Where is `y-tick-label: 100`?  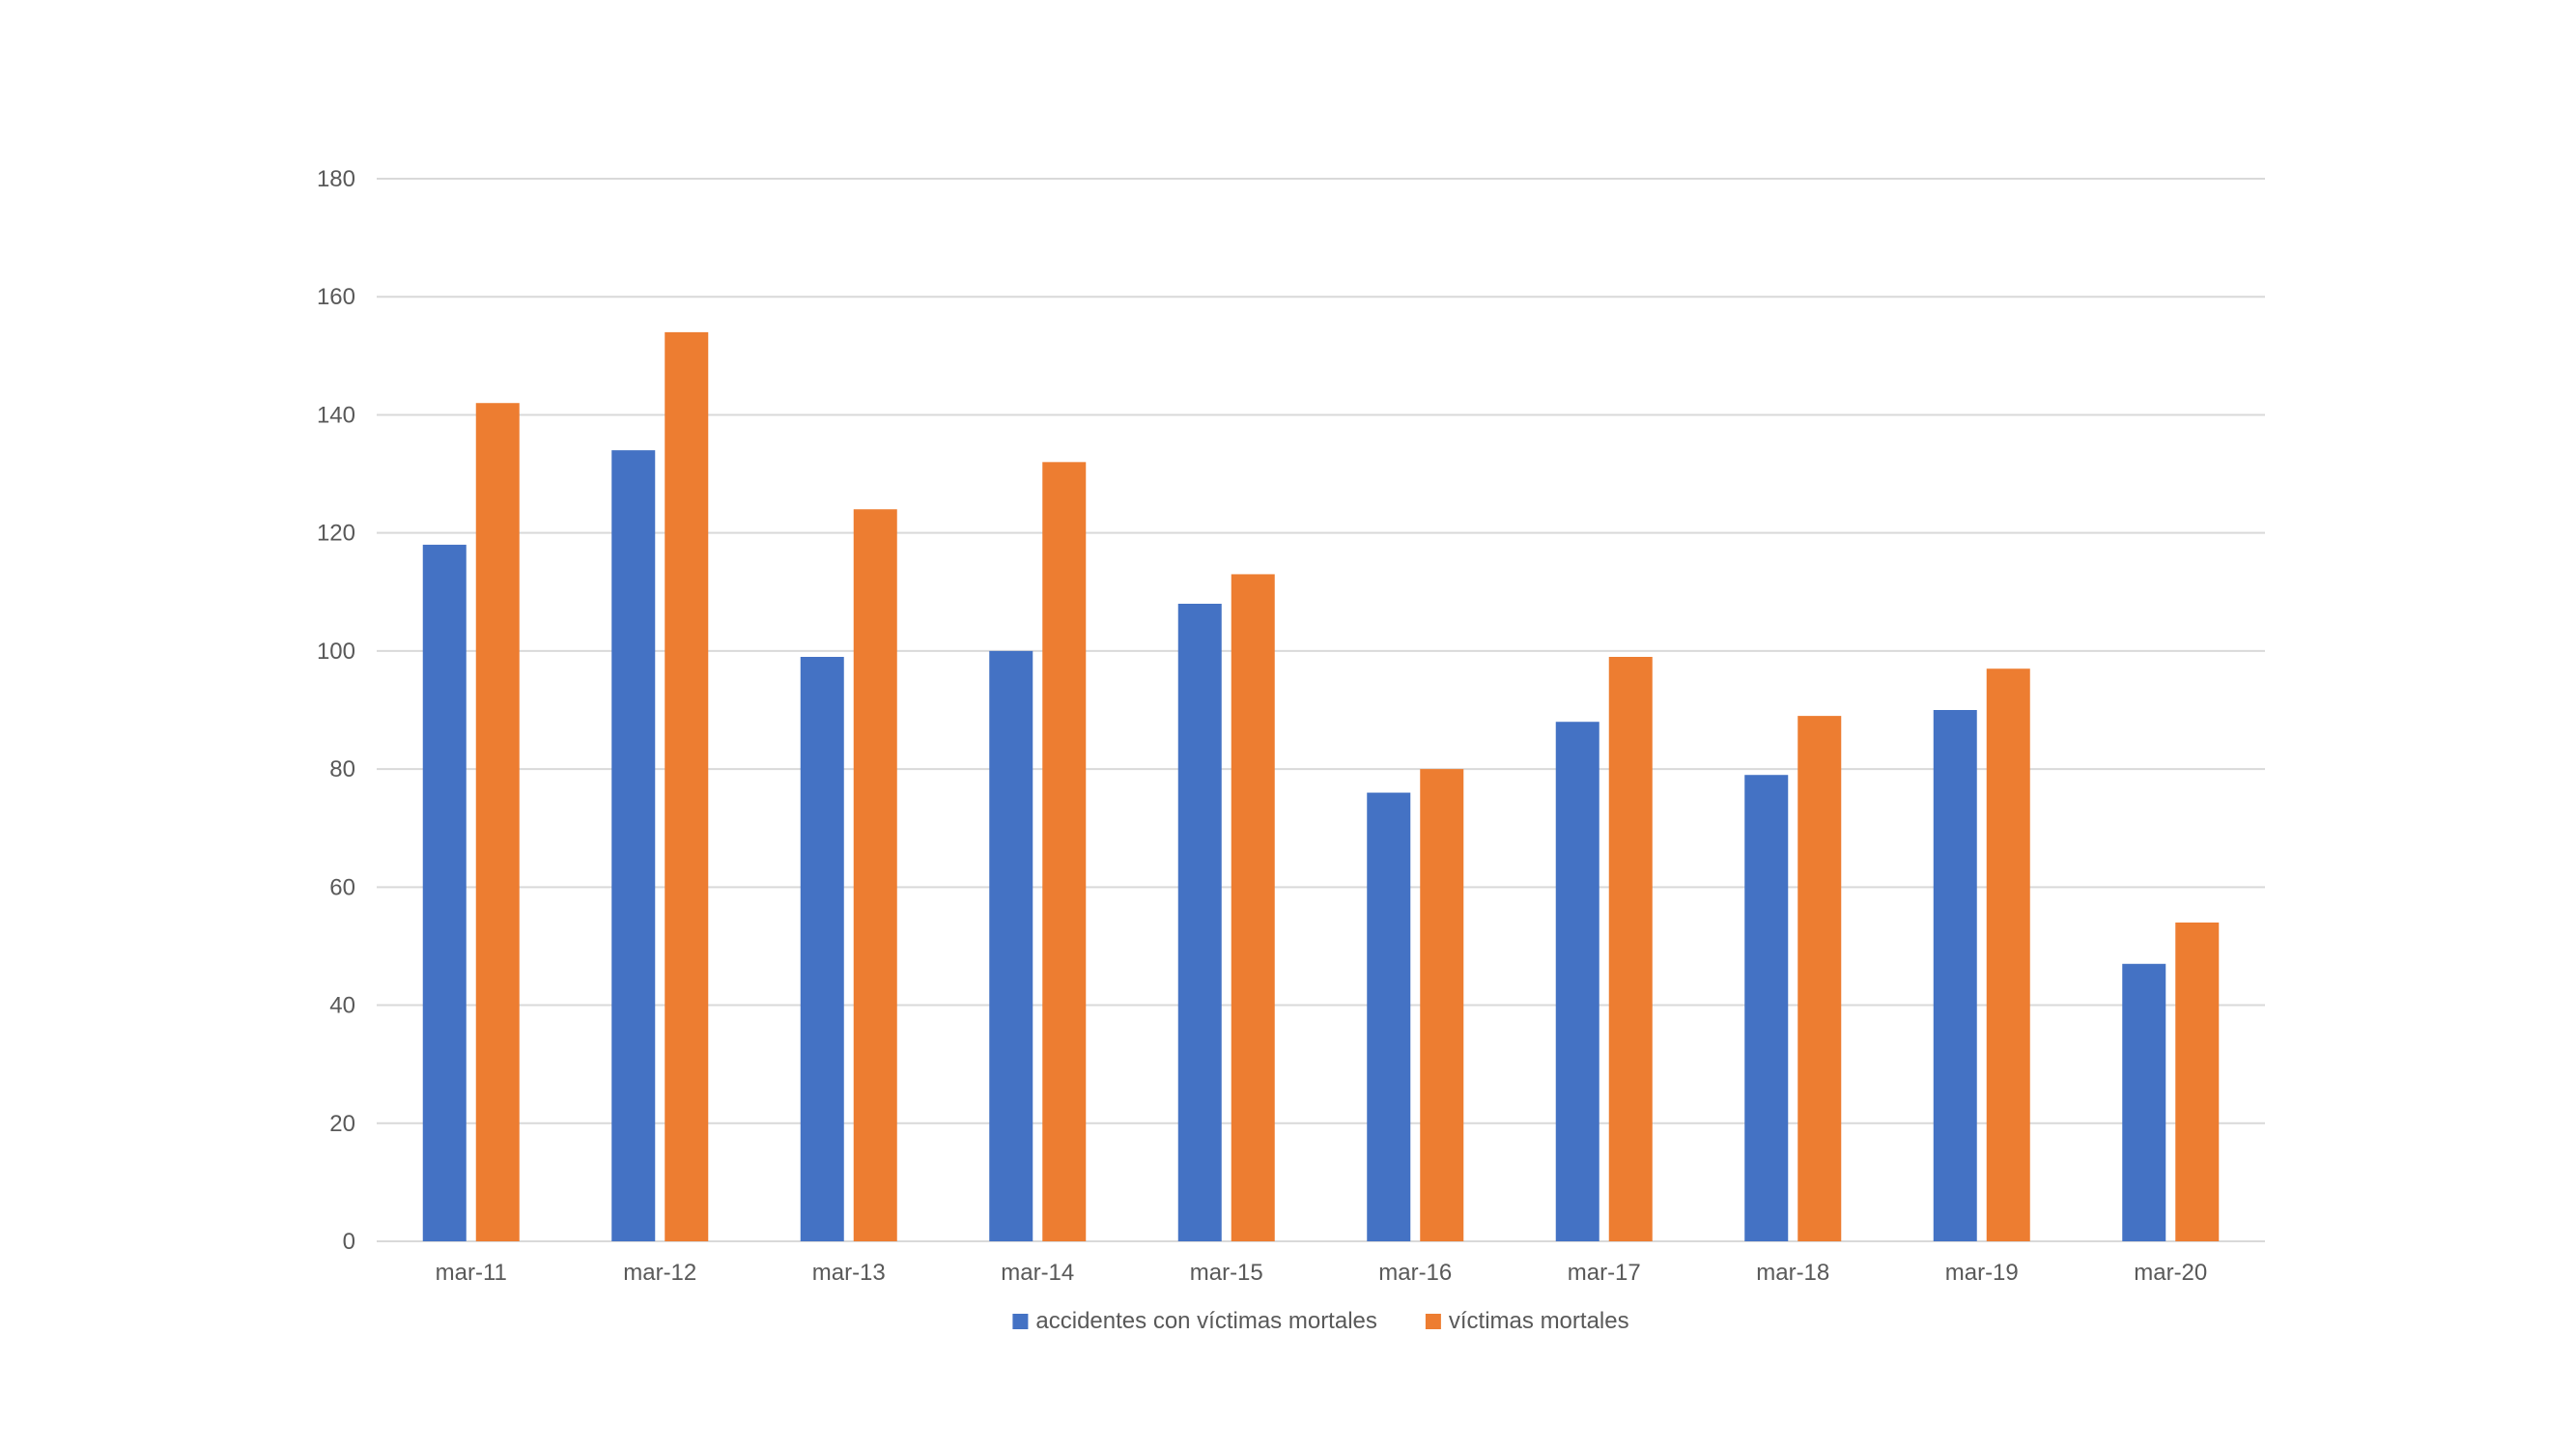
y-tick-label: 100 is located at coordinates (336, 652).